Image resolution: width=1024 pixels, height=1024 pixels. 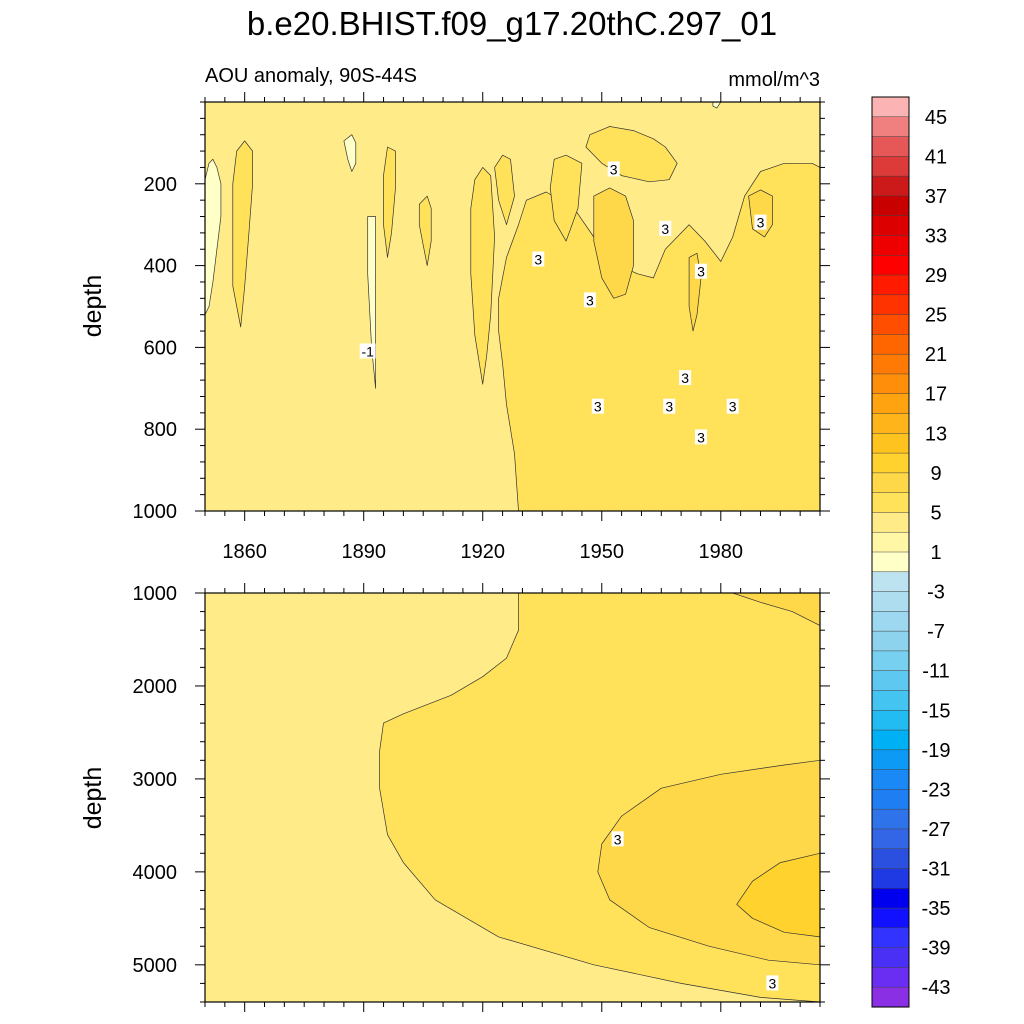 I want to click on lower-y-tick-label: 5000, so click(x=155, y=966).